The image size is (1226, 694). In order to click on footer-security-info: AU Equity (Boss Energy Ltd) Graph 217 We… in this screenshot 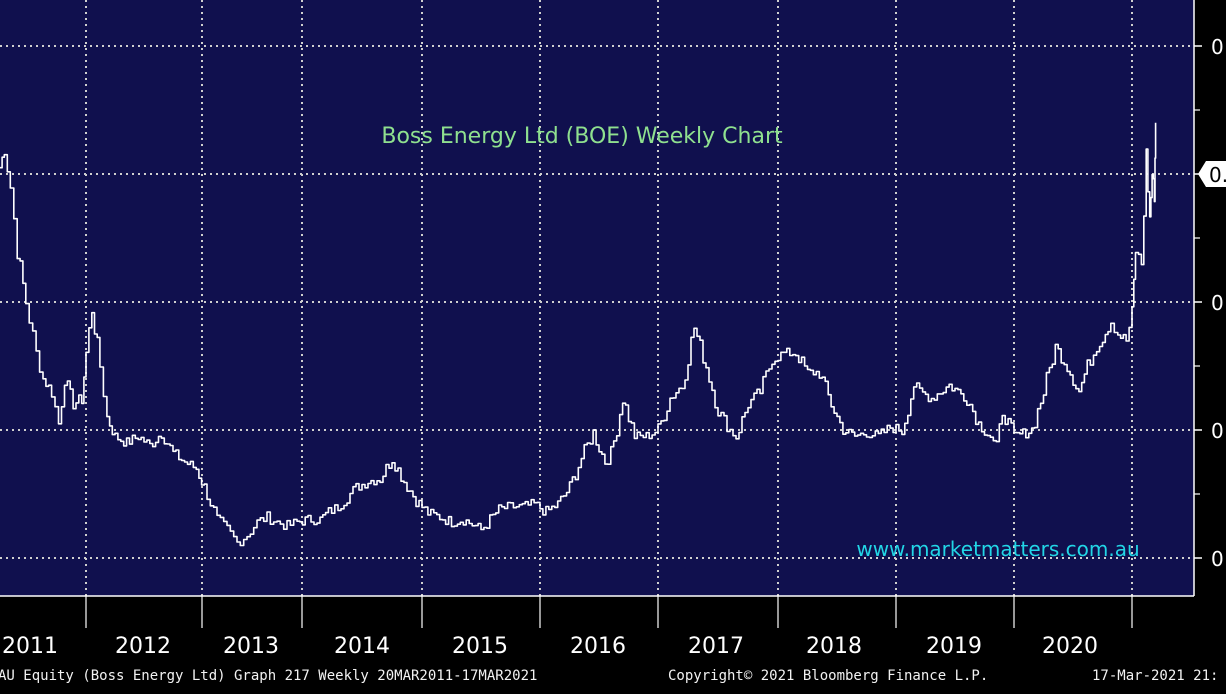, I will do `click(269, 676)`.